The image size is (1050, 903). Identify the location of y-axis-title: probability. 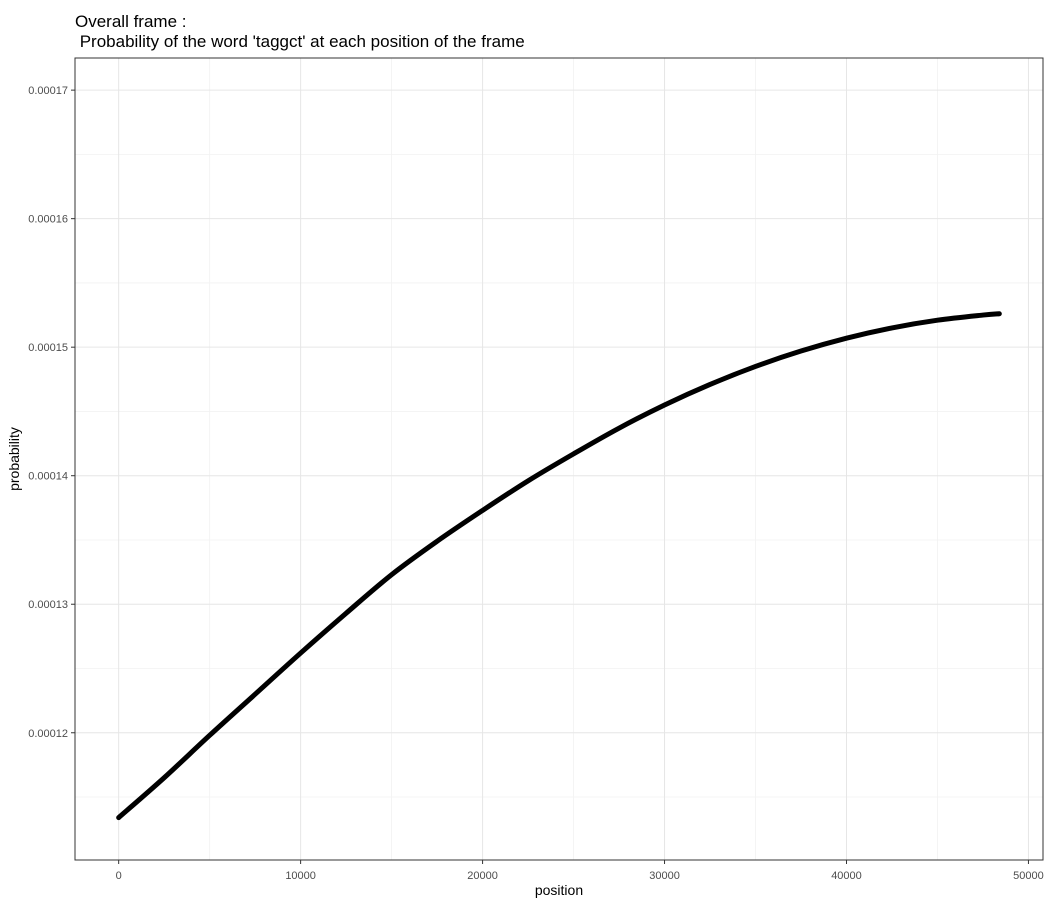
(14, 459).